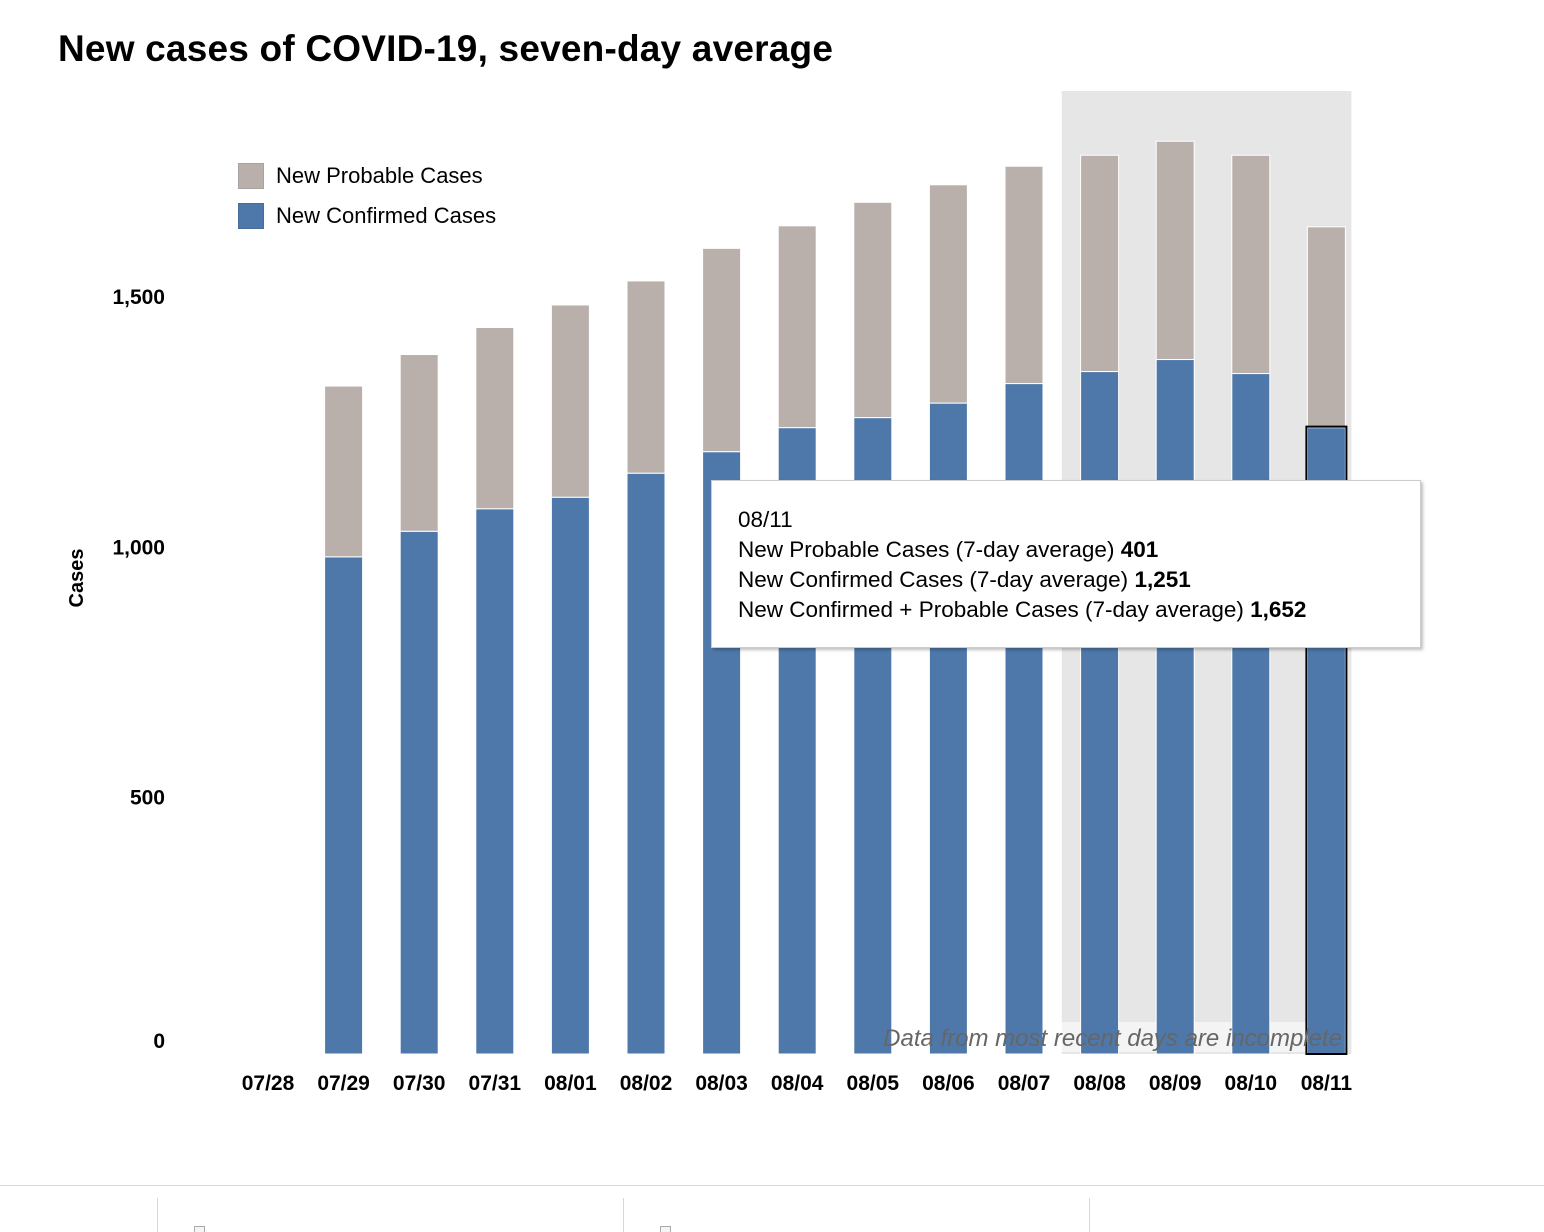 This screenshot has height=1232, width=1544. I want to click on x-tick-label: 08/05, so click(873, 1083).